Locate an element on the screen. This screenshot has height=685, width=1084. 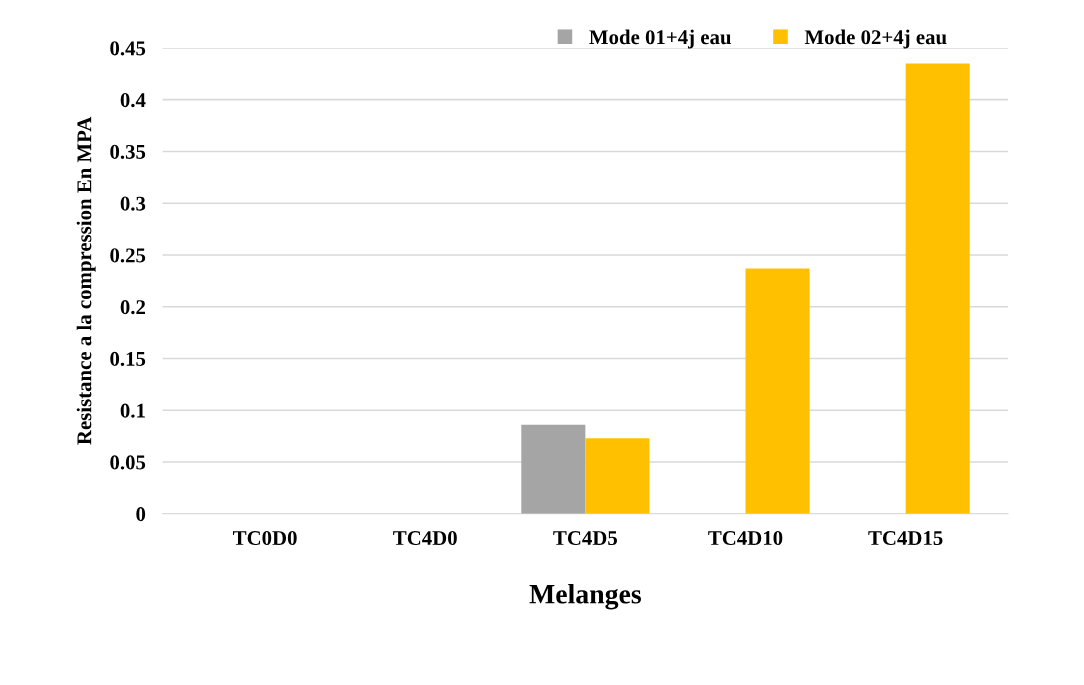
legend-label: Mode 02+4j eau is located at coordinates (875, 39).